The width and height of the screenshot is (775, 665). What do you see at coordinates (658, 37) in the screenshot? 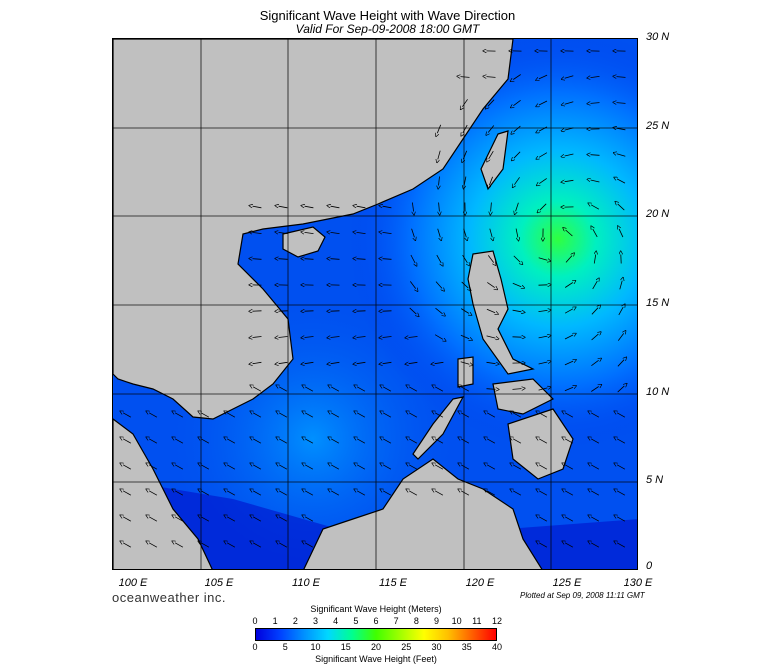
I see `lat-label-30n: 30 N` at bounding box center [658, 37].